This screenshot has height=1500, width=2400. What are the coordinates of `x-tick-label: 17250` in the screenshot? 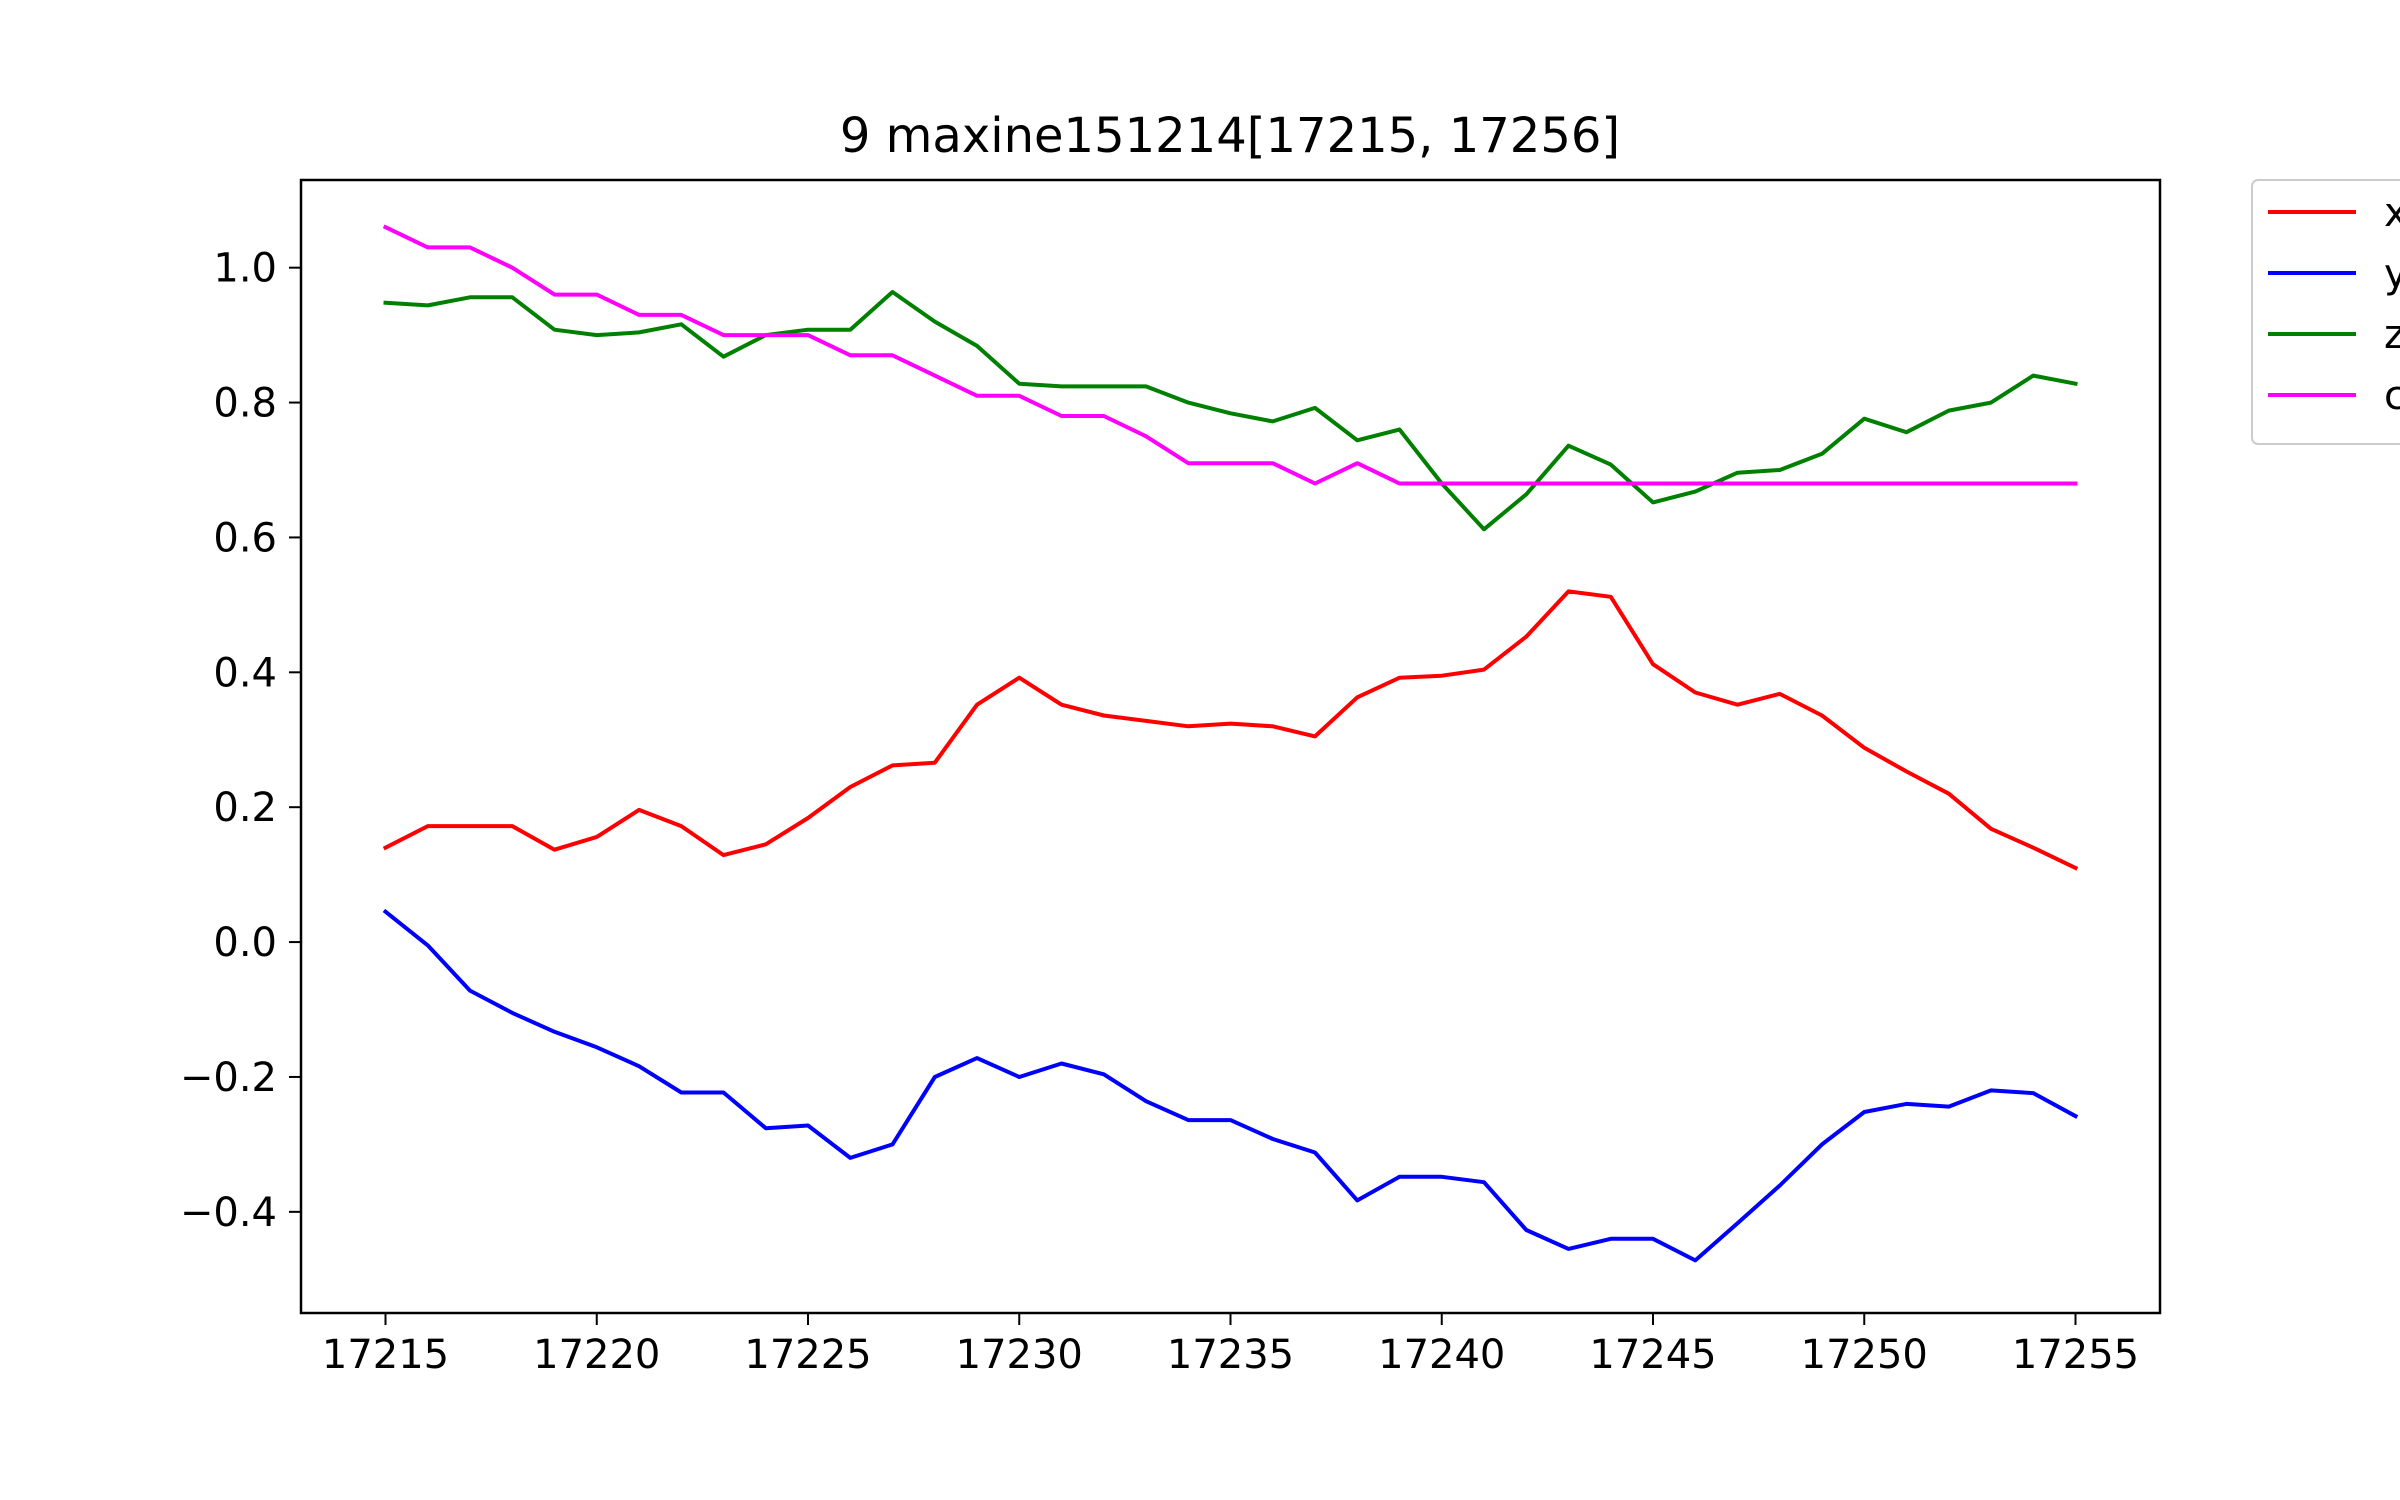 It's located at (1864, 1355).